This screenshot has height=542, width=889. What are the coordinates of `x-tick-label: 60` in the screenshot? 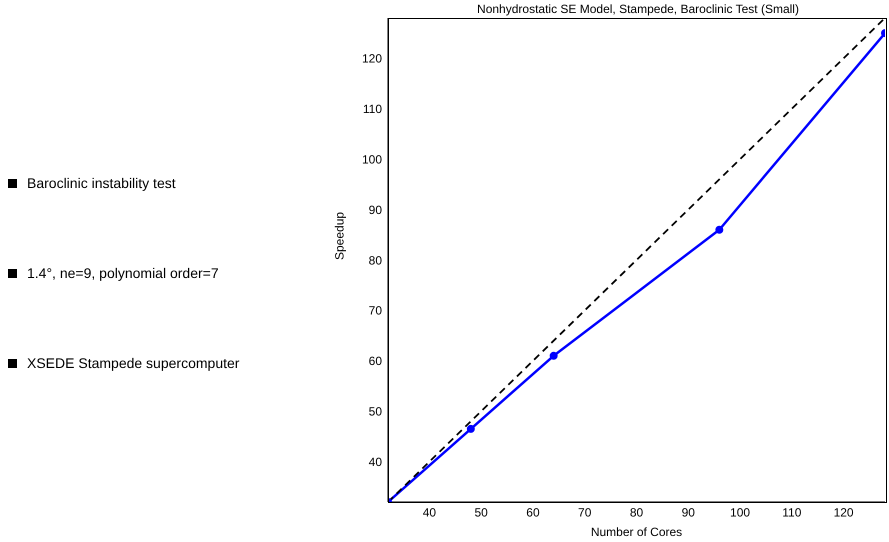 It's located at (533, 513).